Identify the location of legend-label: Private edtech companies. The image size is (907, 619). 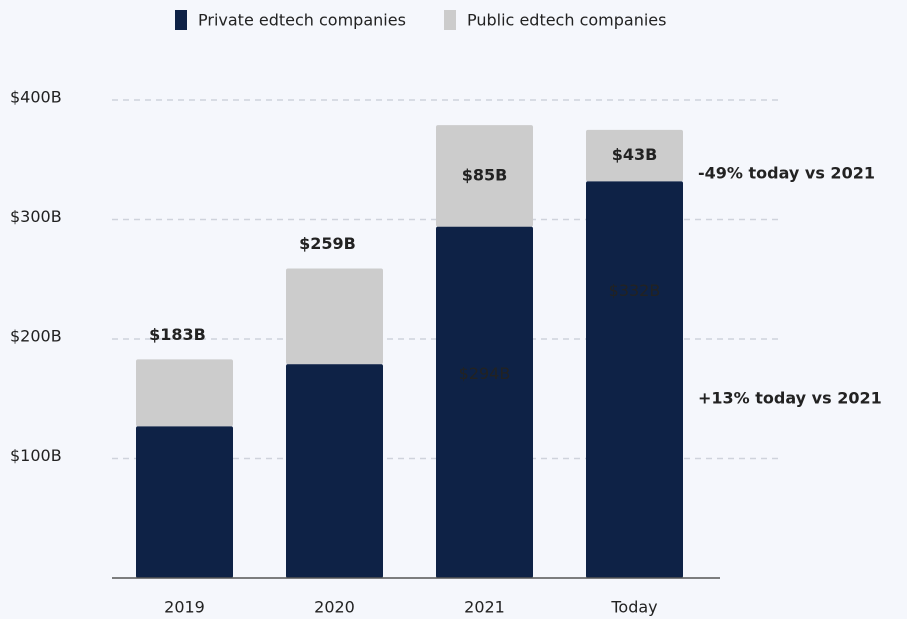
(302, 20).